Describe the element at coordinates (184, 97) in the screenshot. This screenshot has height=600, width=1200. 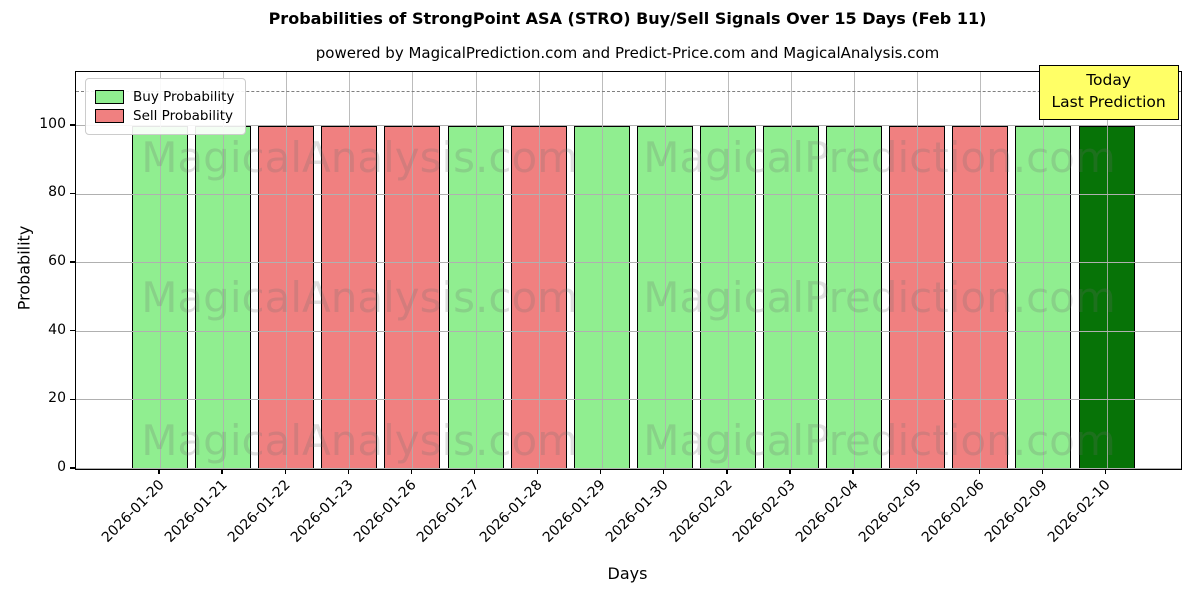
I see `legend-label: Buy Probability` at that location.